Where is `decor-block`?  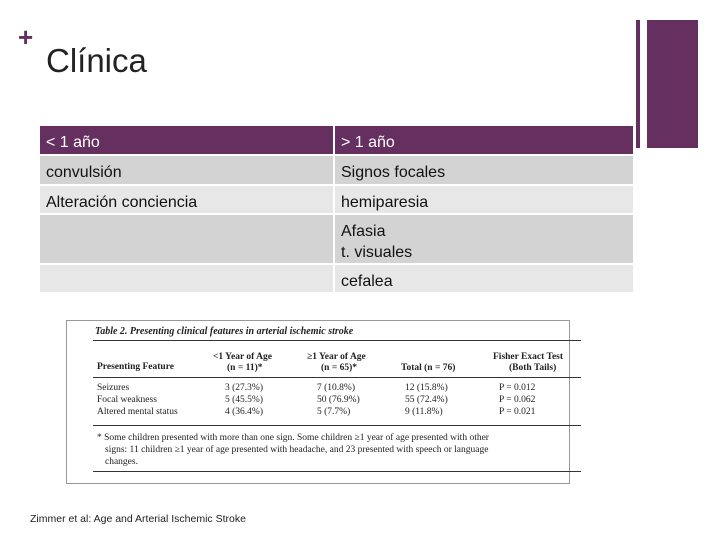 decor-block is located at coordinates (672, 84).